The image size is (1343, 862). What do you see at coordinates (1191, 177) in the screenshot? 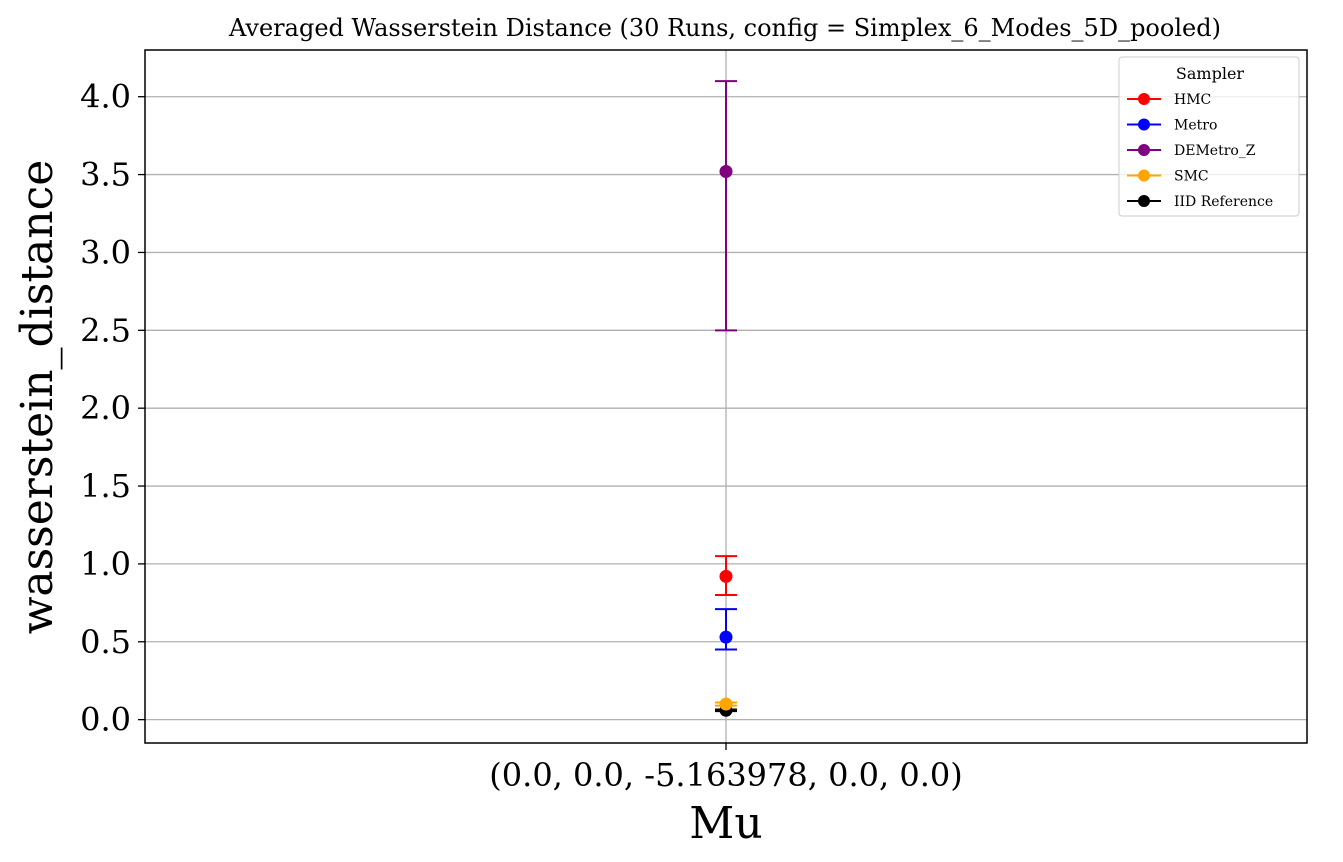
I see `legend-label-smc: SMC` at bounding box center [1191, 177].